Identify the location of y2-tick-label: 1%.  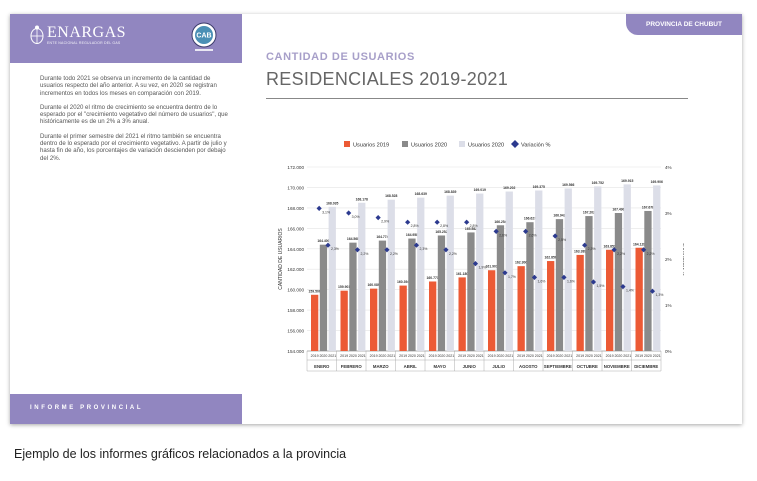
(668, 305).